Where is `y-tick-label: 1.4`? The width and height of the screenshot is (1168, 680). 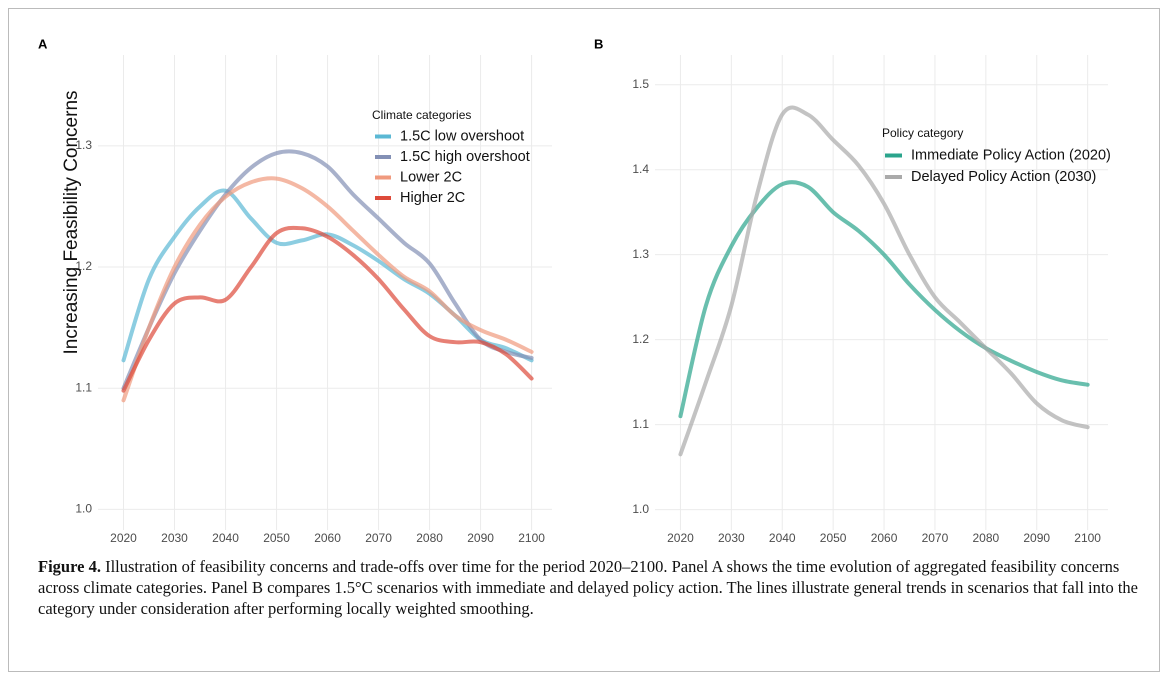
y-tick-label: 1.4 is located at coordinates (640, 169).